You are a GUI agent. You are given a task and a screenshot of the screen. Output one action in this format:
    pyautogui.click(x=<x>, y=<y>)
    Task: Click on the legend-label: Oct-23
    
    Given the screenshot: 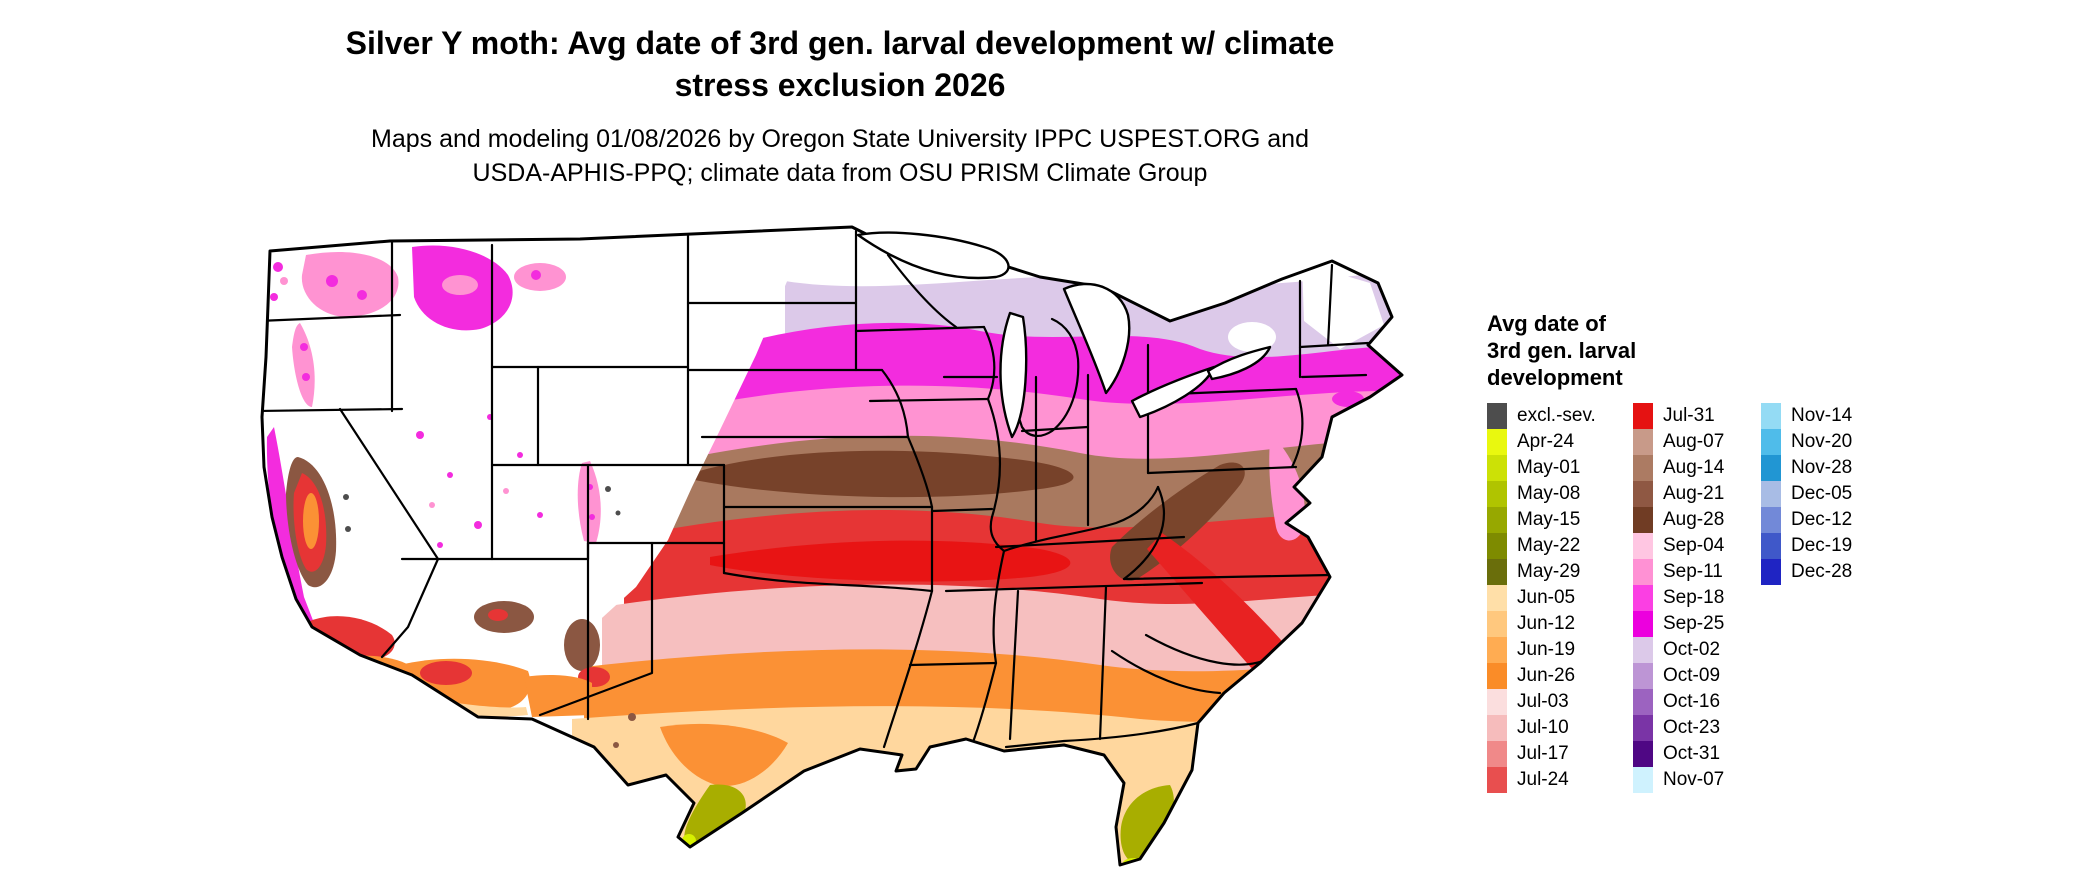 What is the action you would take?
    pyautogui.click(x=1692, y=727)
    